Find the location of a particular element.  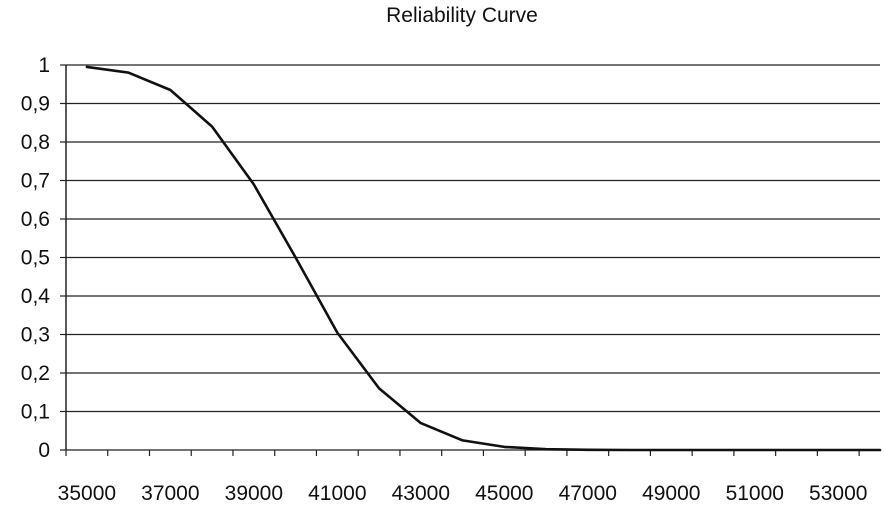

x-tick-label: 45000 is located at coordinates (504, 493).